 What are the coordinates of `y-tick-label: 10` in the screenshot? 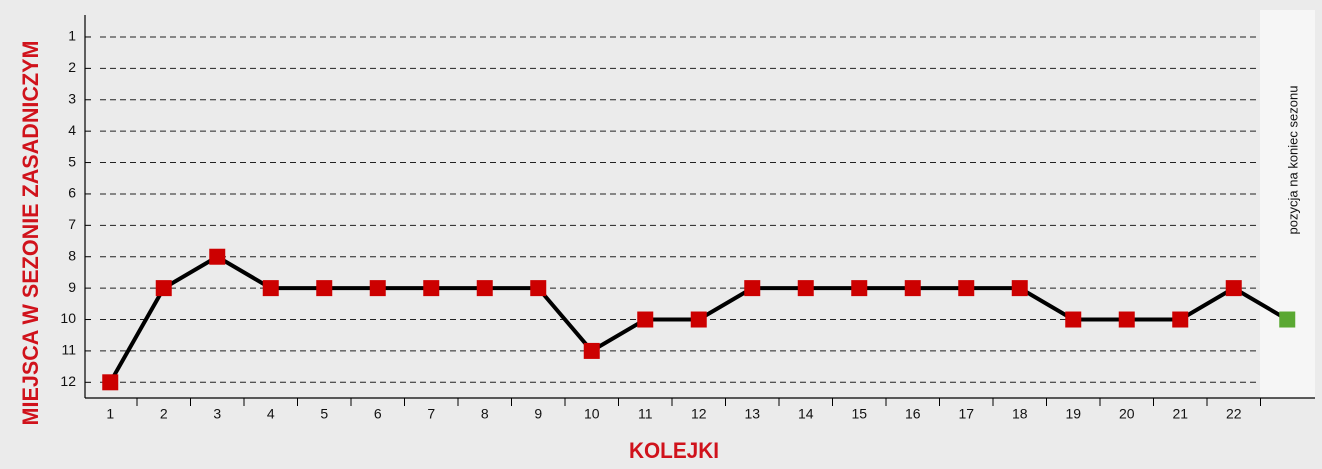 It's located at (68, 318).